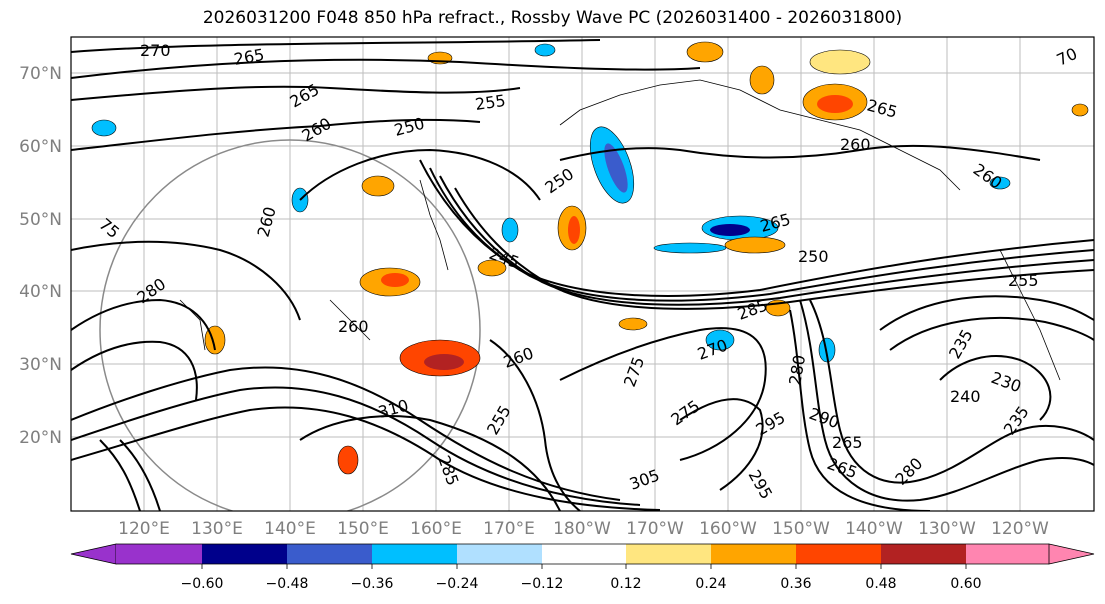 Image resolution: width=1105 pixels, height=604 pixels. Describe the element at coordinates (655, 529) in the screenshot. I see `lon-label: 170°W` at that location.